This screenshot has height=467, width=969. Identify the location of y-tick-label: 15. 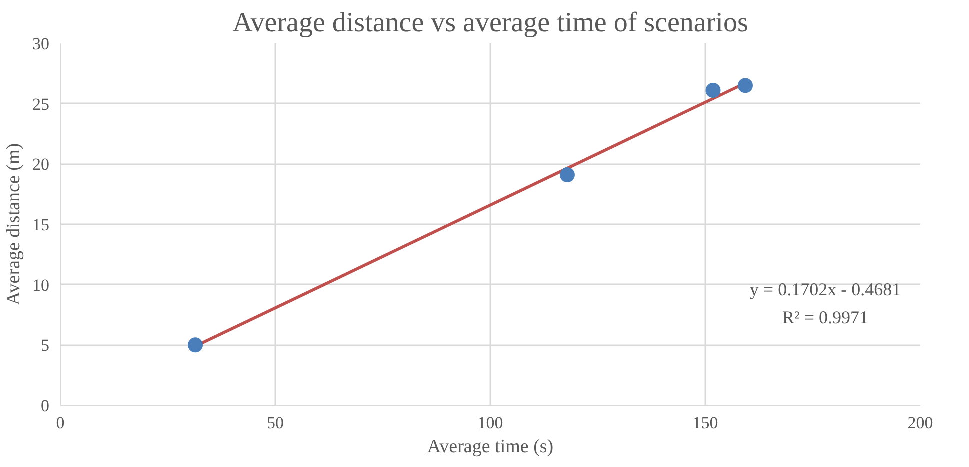
(41, 225).